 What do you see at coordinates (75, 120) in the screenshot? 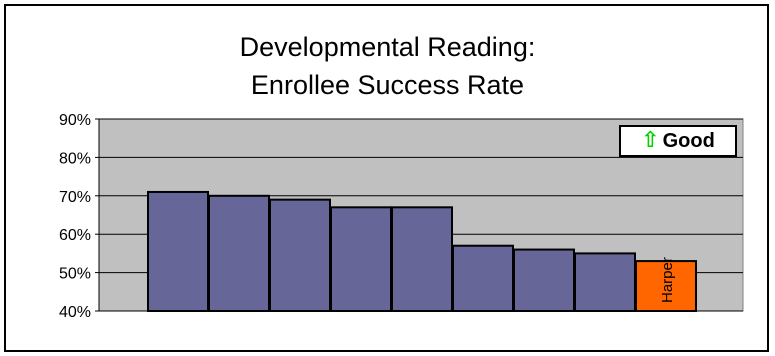
I see `y-tick-label: 90%` at bounding box center [75, 120].